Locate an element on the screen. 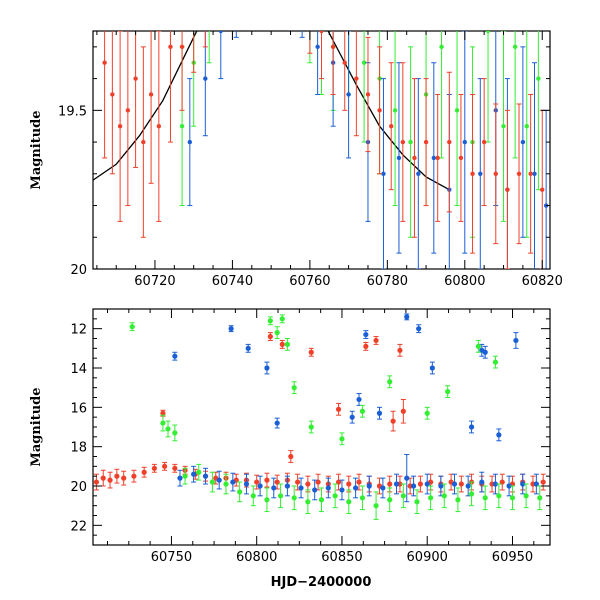  top-y-tick-label: 20 is located at coordinates (78, 270).